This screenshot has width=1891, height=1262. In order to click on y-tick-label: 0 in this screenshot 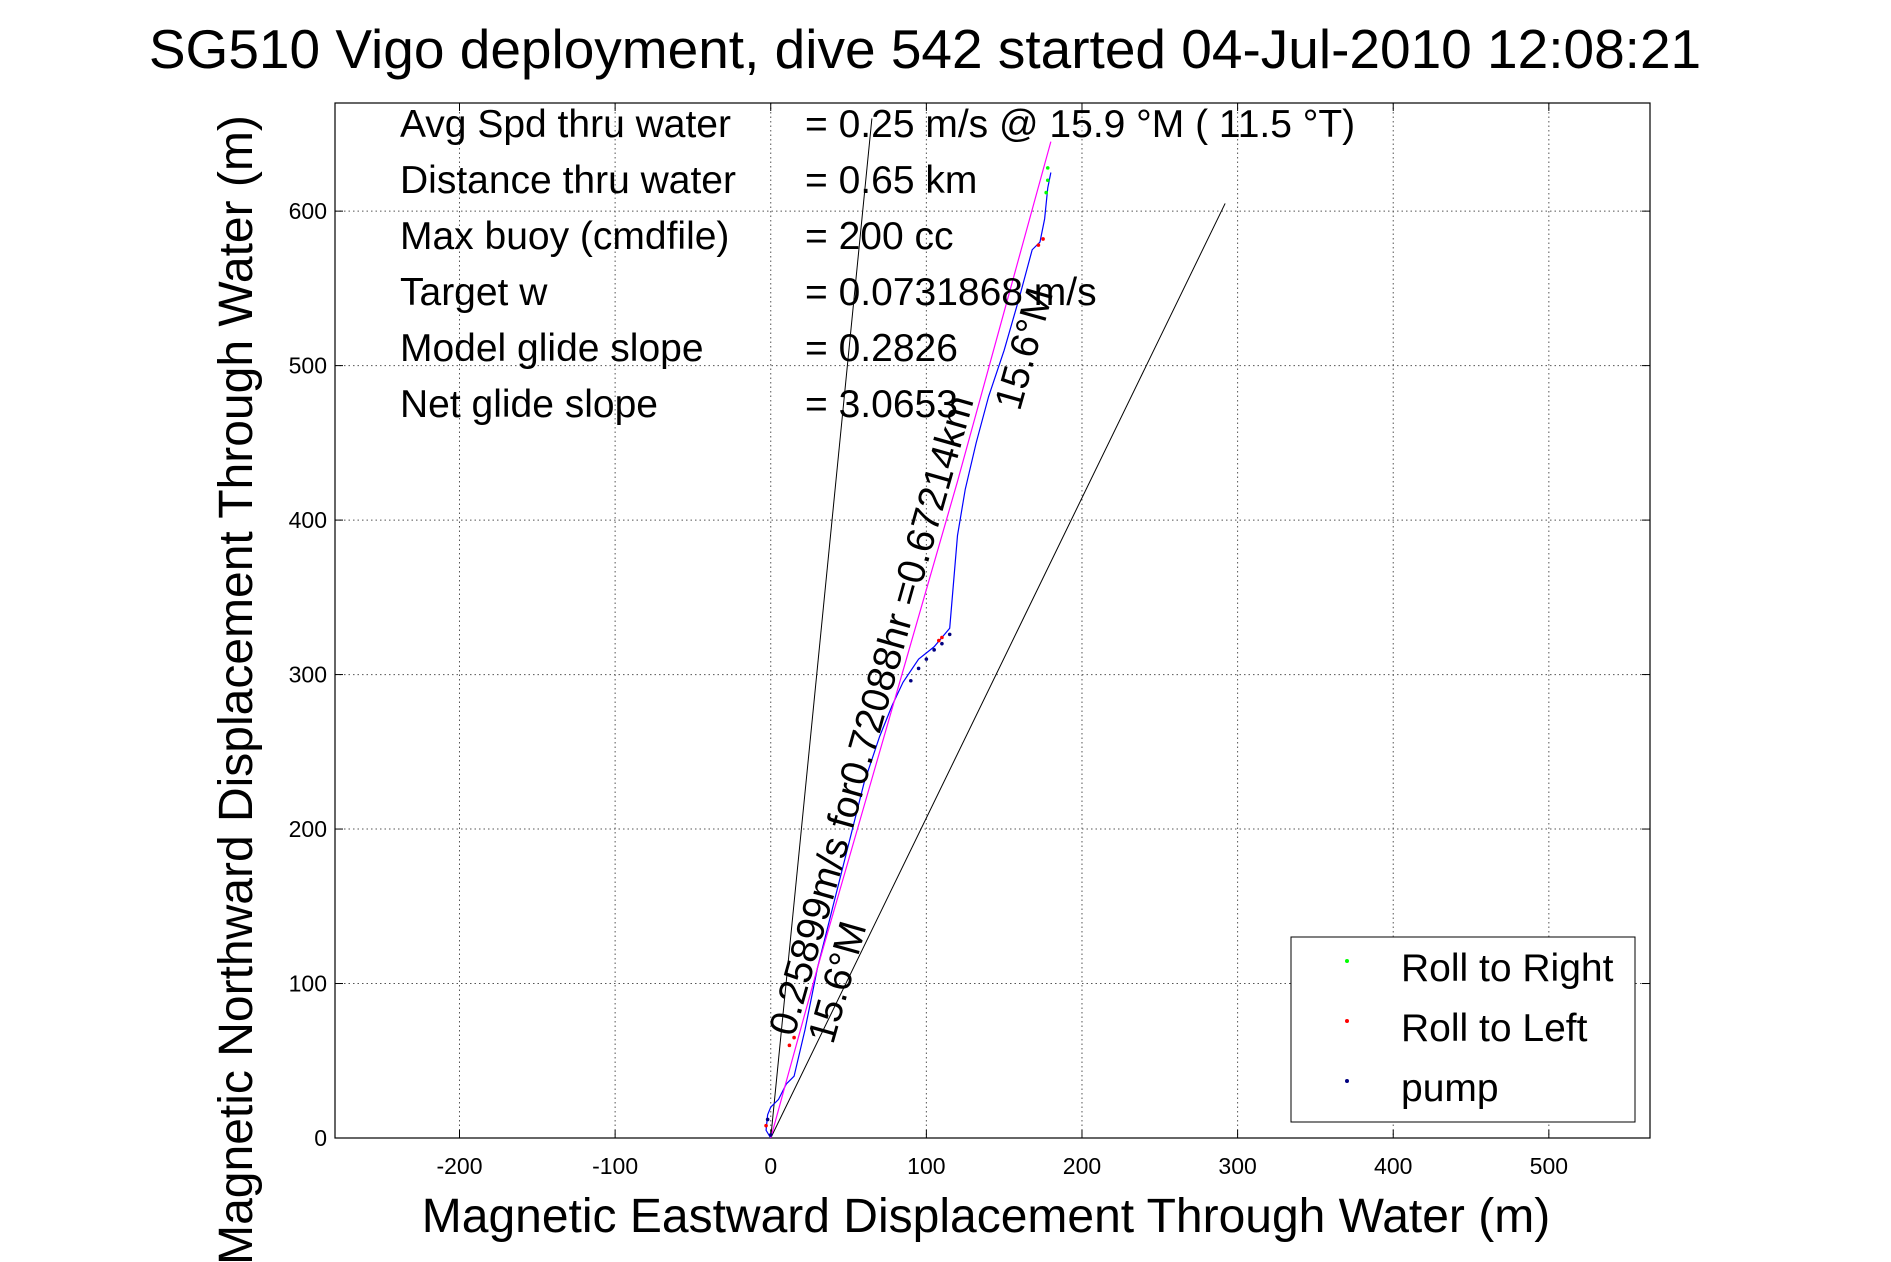, I will do `click(320, 1138)`.